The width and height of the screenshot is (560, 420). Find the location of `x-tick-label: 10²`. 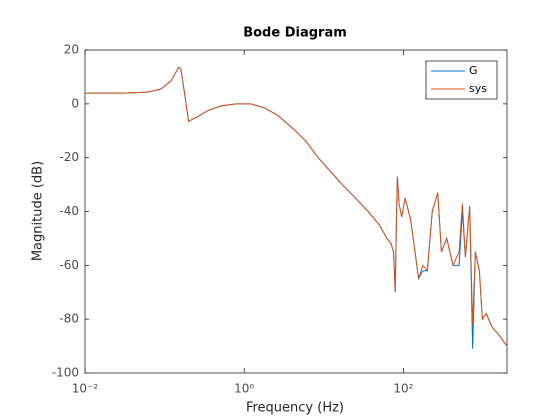

x-tick-label: 10² is located at coordinates (403, 389).